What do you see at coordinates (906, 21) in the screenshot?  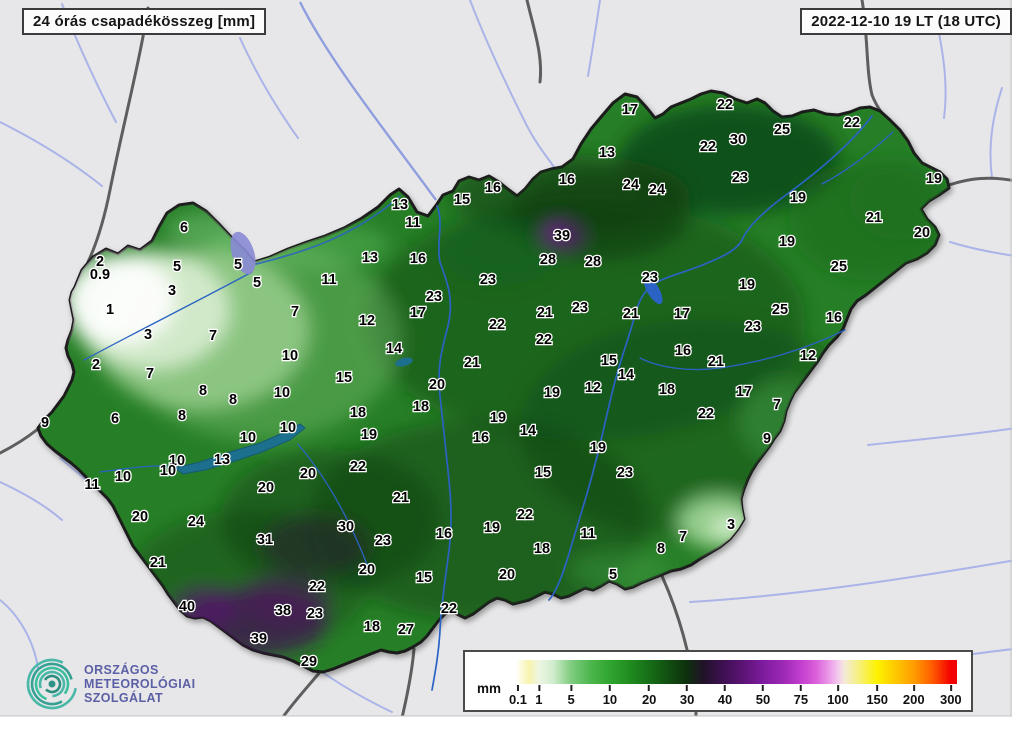 I see `map-timestamp: 2022-12-10 19 LT (18 UTC)` at bounding box center [906, 21].